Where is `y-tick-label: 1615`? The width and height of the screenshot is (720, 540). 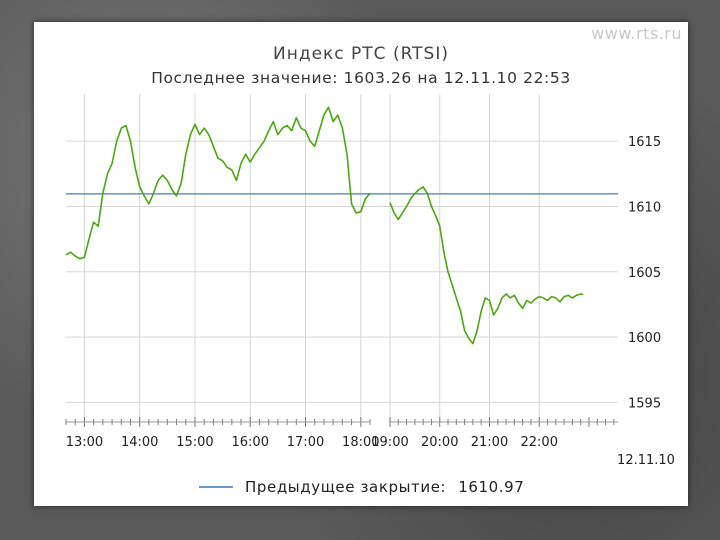 y-tick-label: 1615 is located at coordinates (644, 142).